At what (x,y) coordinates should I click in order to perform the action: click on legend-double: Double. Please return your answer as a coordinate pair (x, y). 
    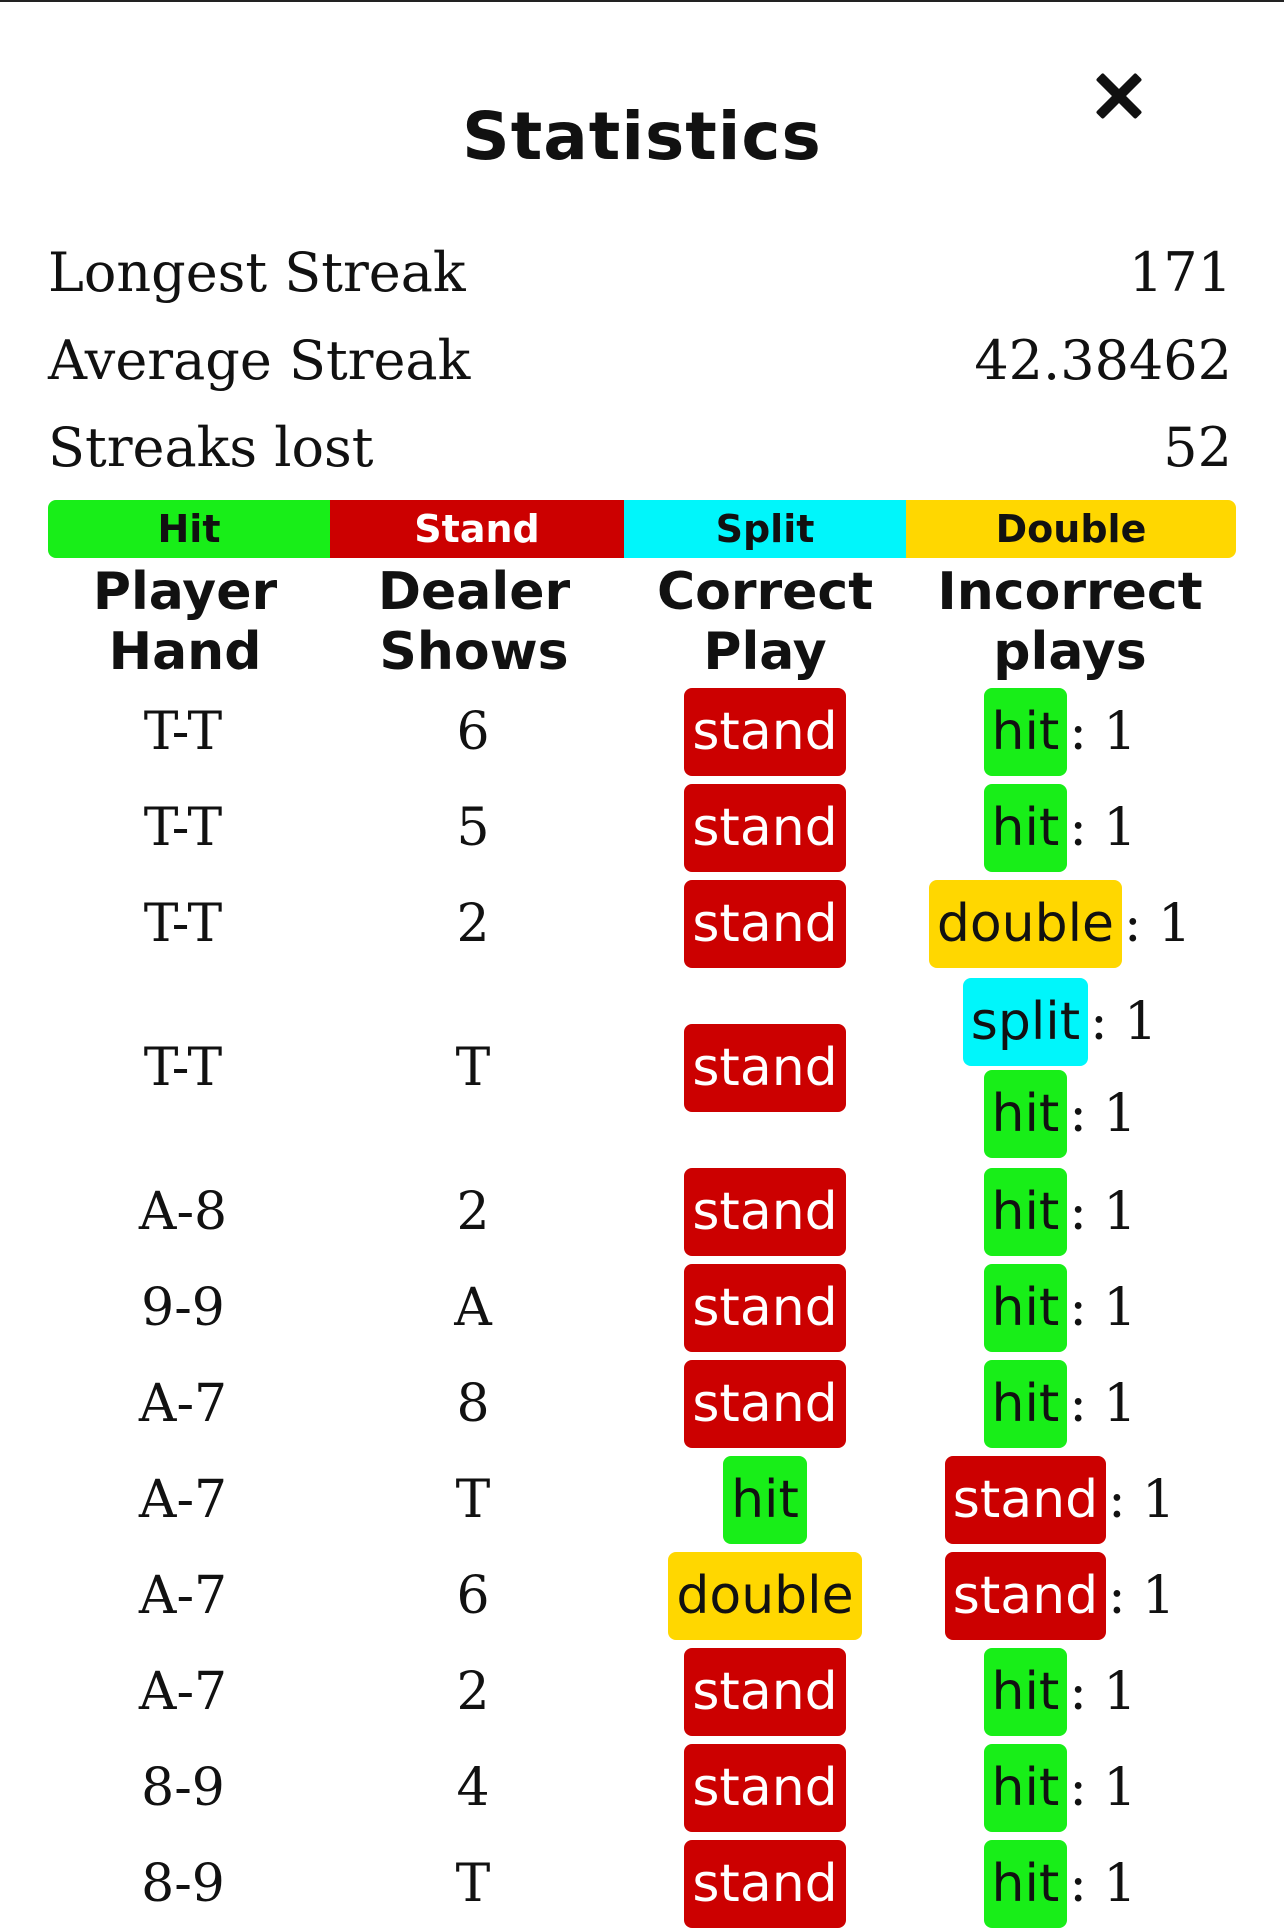
    Looking at the image, I should click on (1071, 529).